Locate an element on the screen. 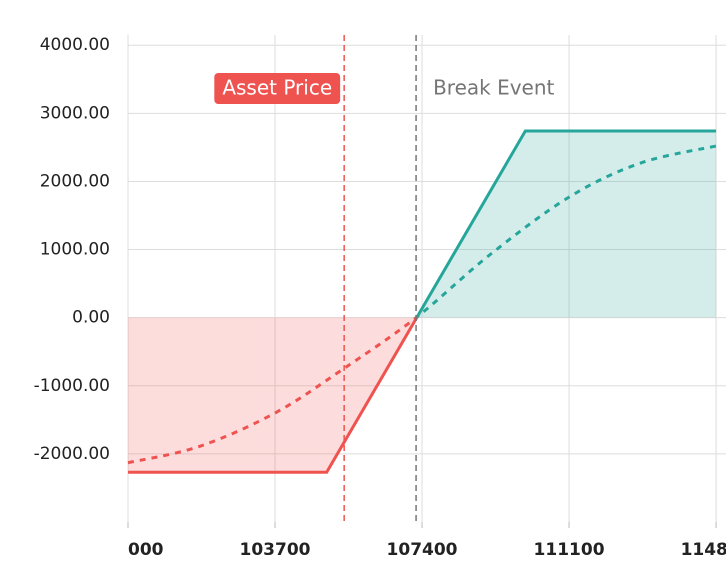 Image resolution: width=726 pixels, height=566 pixels. annotation-box is located at coordinates (277, 88).